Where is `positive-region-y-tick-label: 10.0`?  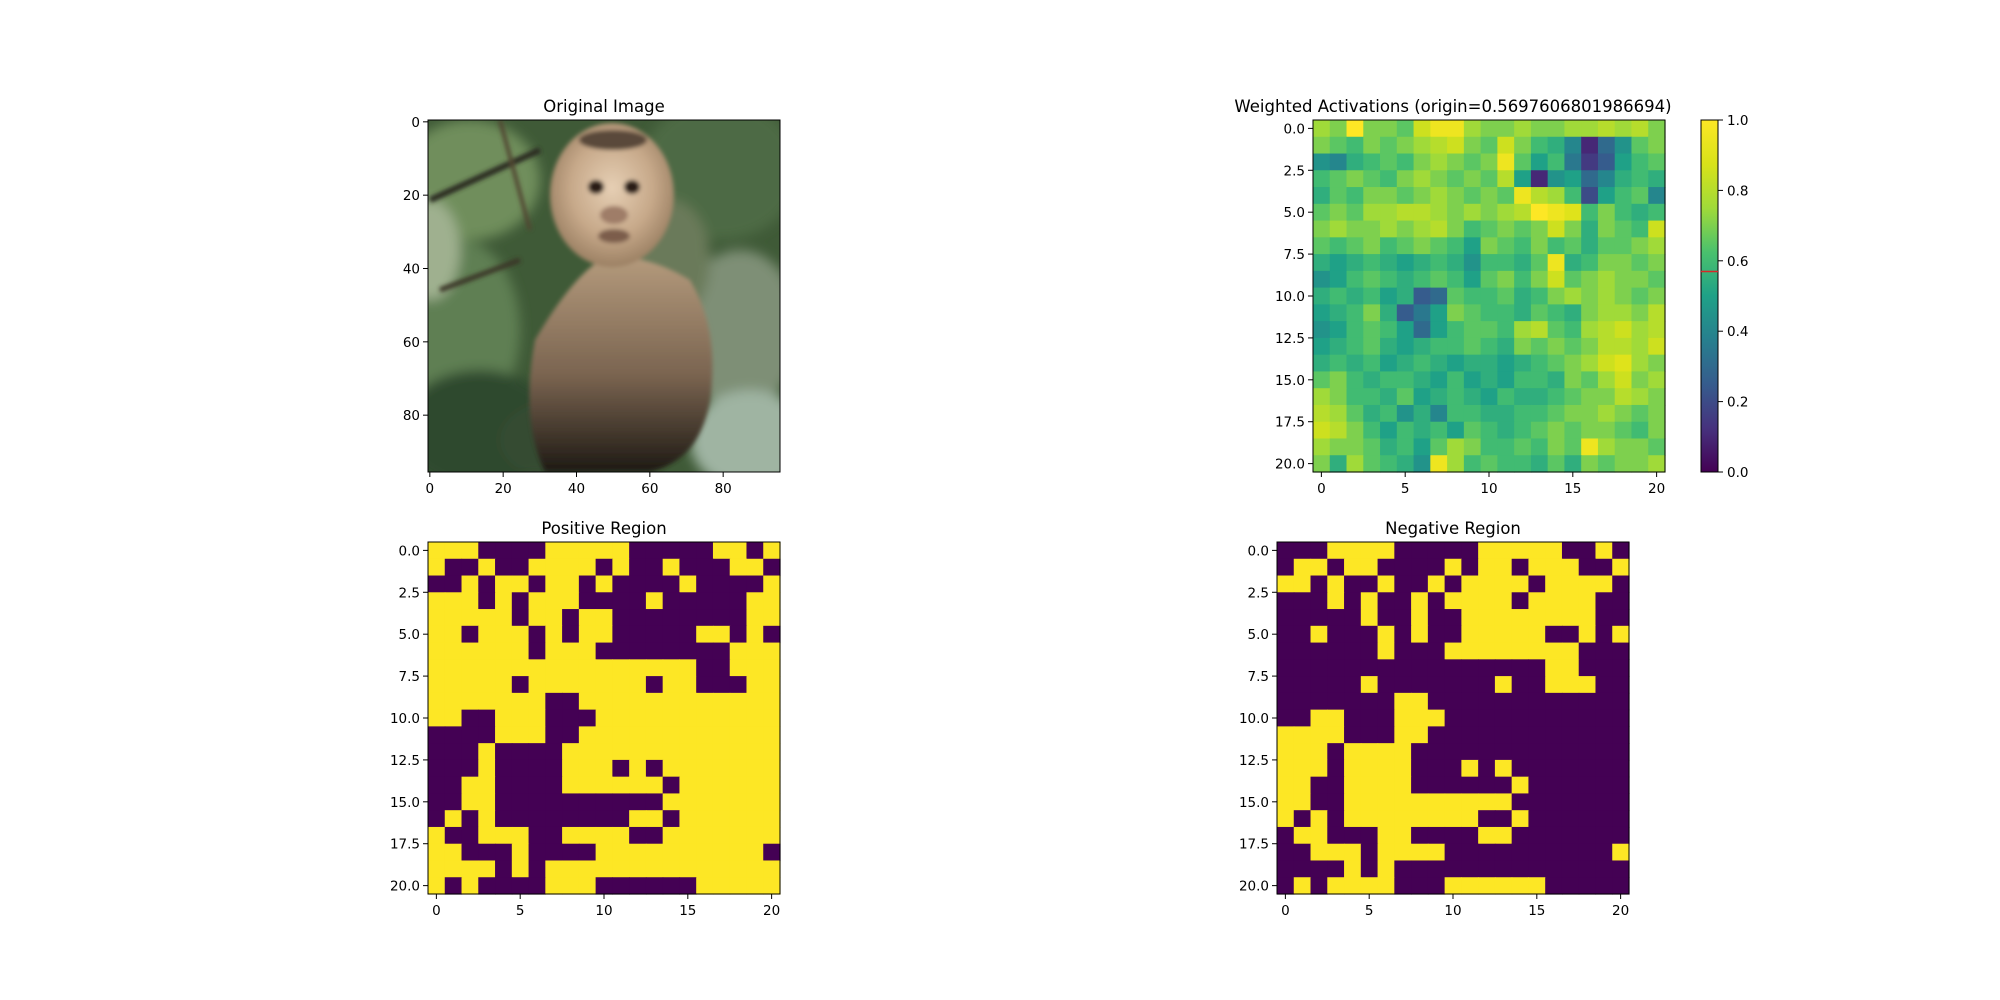 positive-region-y-tick-label: 10.0 is located at coordinates (405, 719).